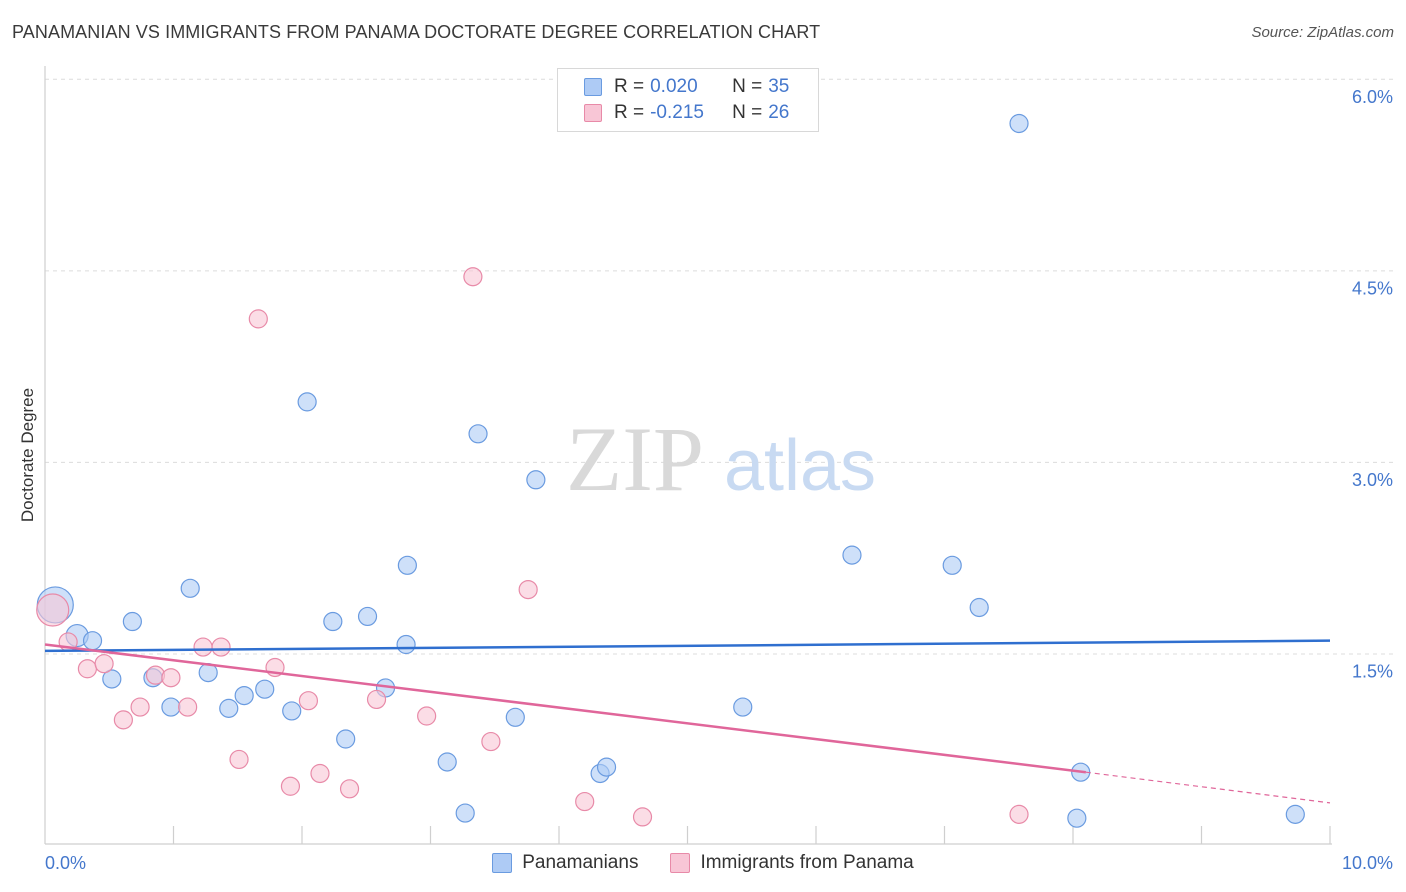 This screenshot has height=892, width=1406. Describe the element at coordinates (1208, 787) in the screenshot. I see `trend-line-immigrants-extension` at that location.